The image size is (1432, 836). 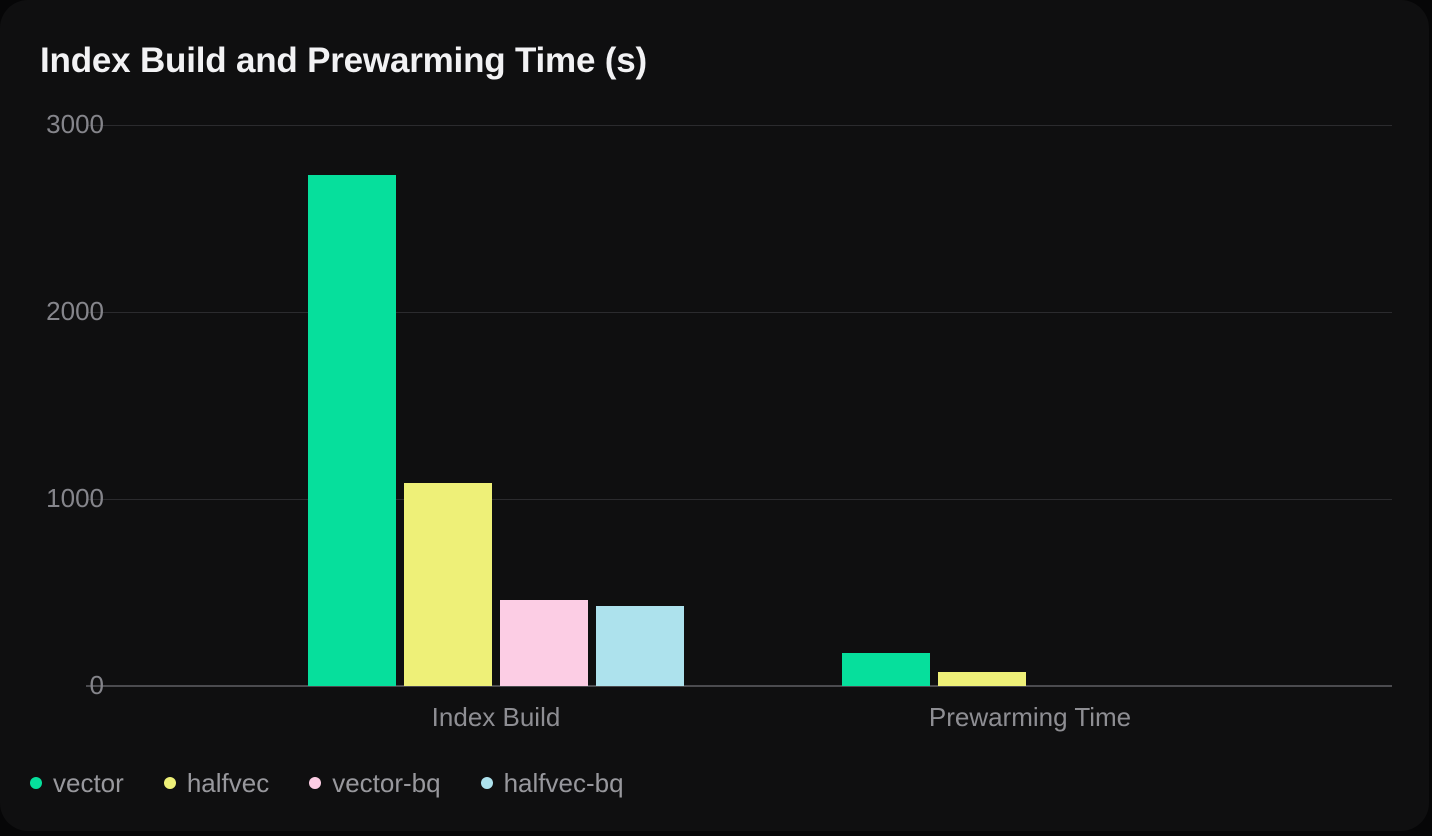 I want to click on y-tick-label-3000: 3000, so click(x=75, y=123).